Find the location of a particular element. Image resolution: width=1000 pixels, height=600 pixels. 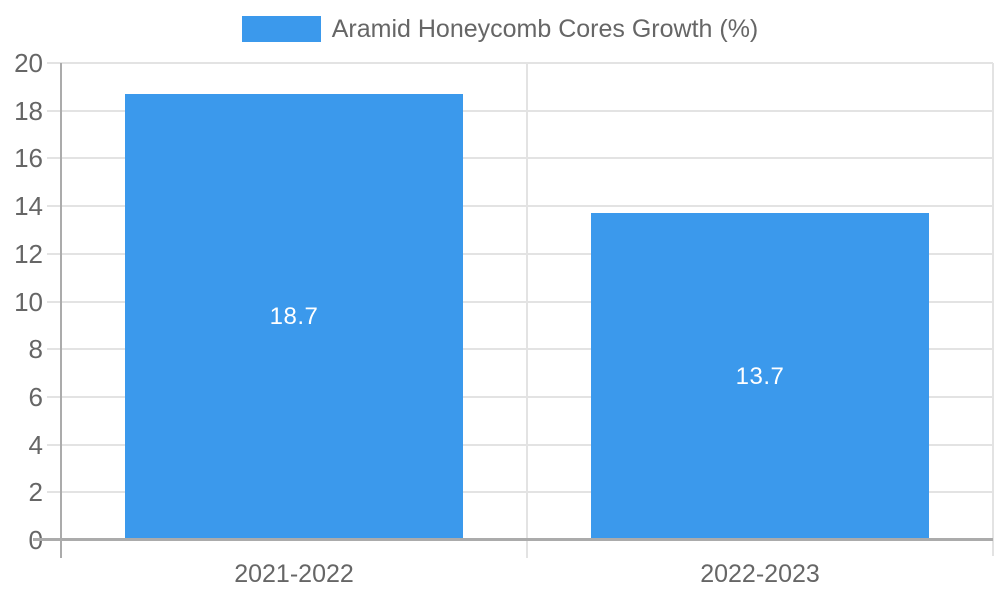

y-tick-label: 2 is located at coordinates (35, 492).